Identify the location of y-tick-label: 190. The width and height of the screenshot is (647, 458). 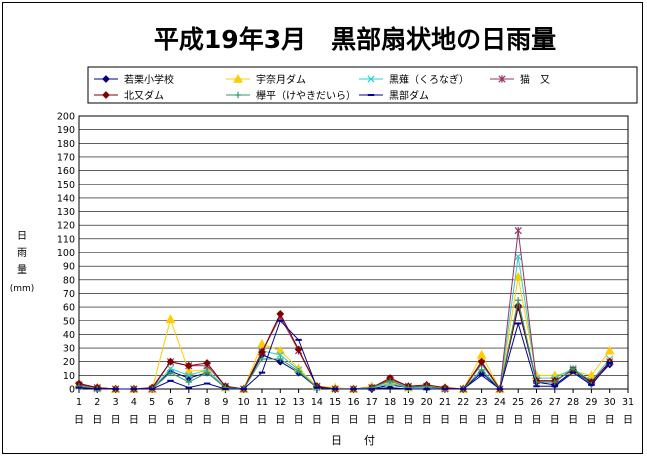
(66, 130).